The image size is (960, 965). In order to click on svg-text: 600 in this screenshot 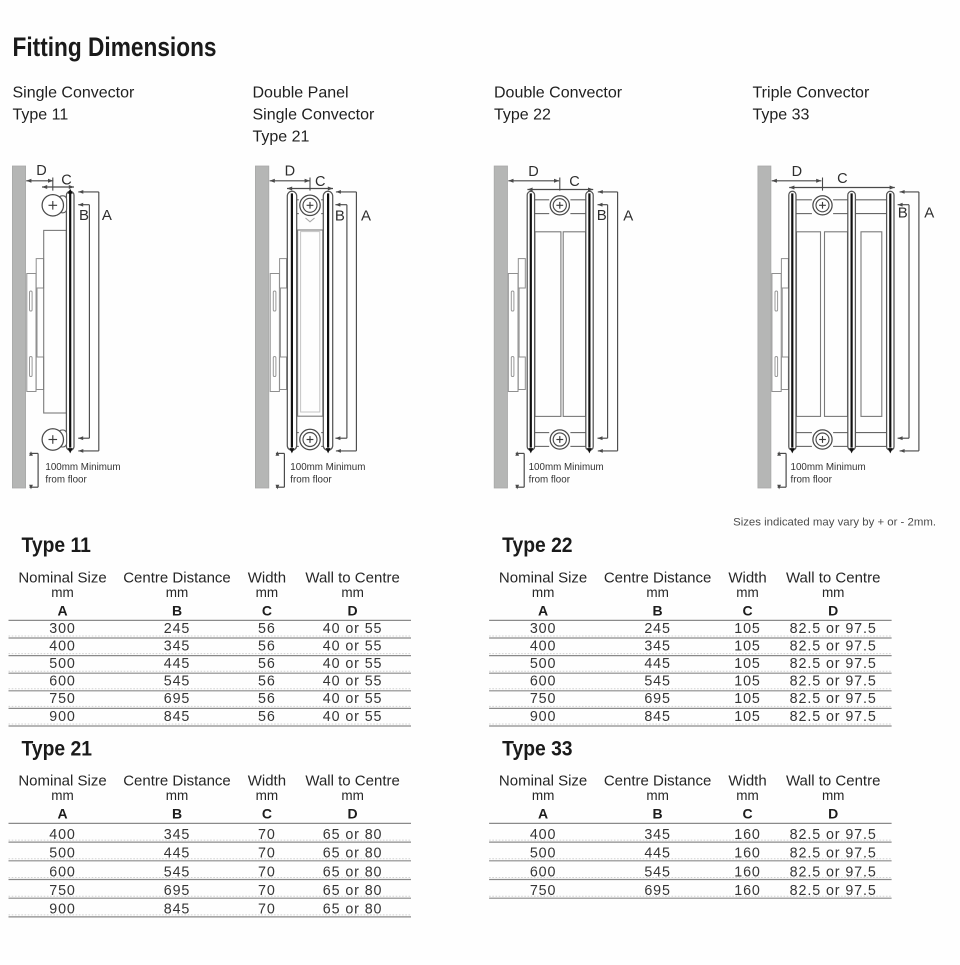, I will do `click(543, 682)`.